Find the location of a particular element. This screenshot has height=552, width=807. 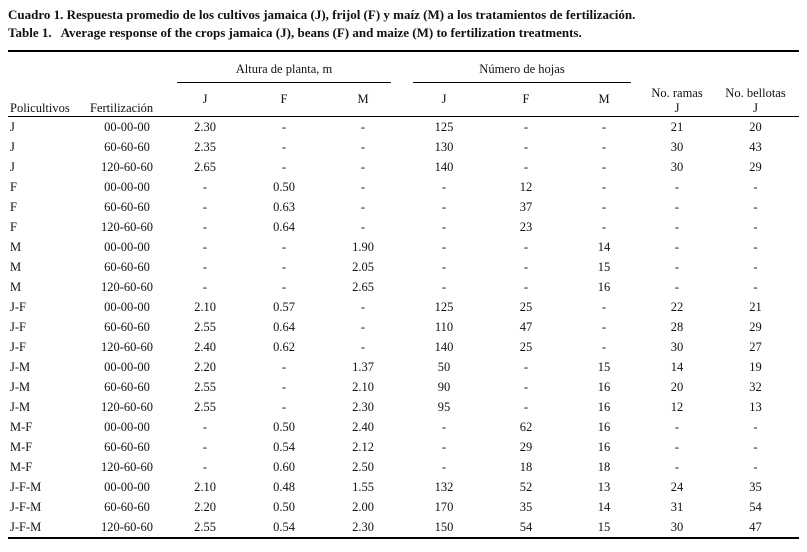

table-cell: 32 is located at coordinates (755, 387).